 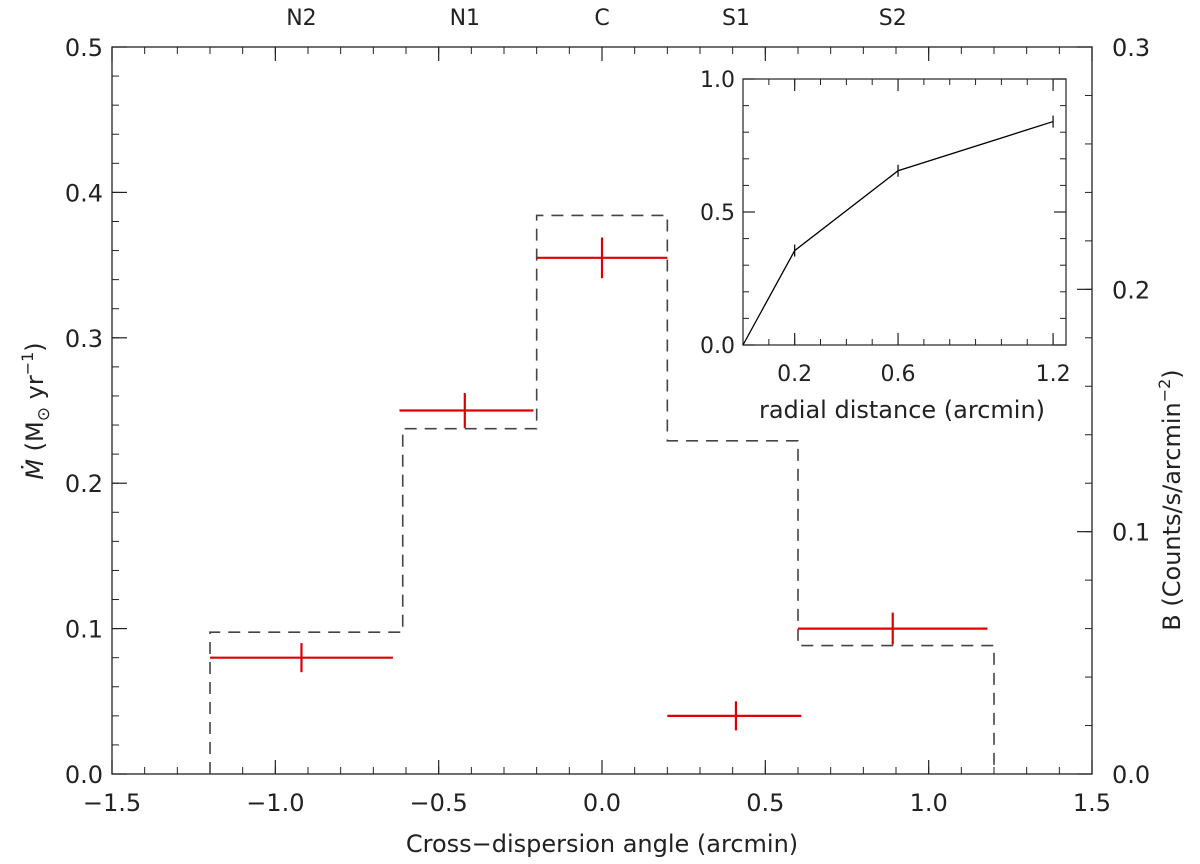 I want to click on inset-y-tick-label: 1.0, so click(x=717, y=80).